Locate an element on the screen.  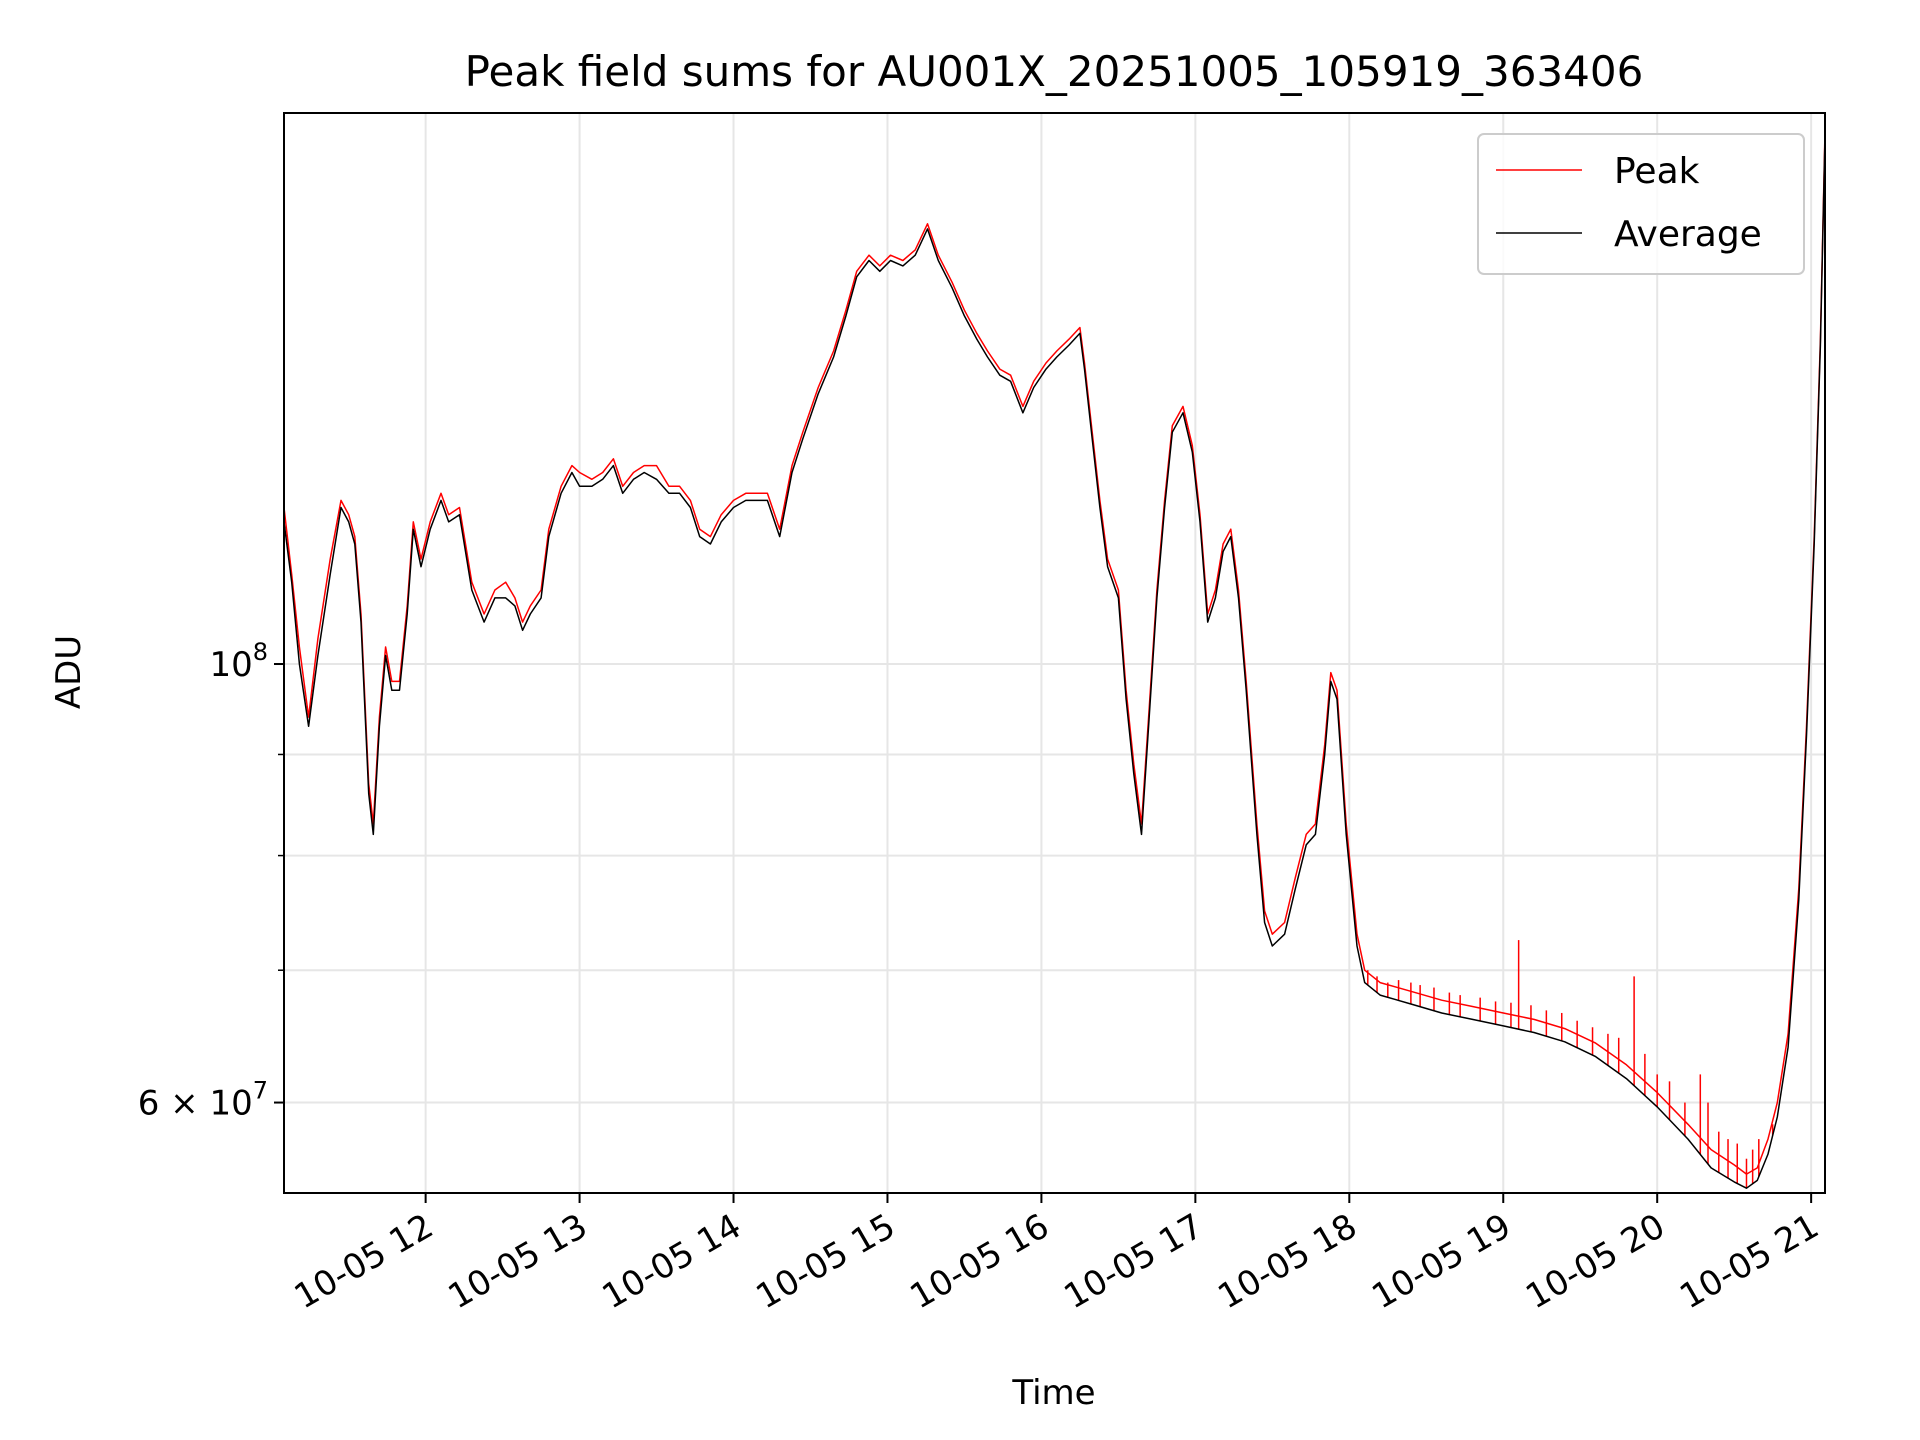
y-tick-label: 6 × 107 is located at coordinates (203, 1100).